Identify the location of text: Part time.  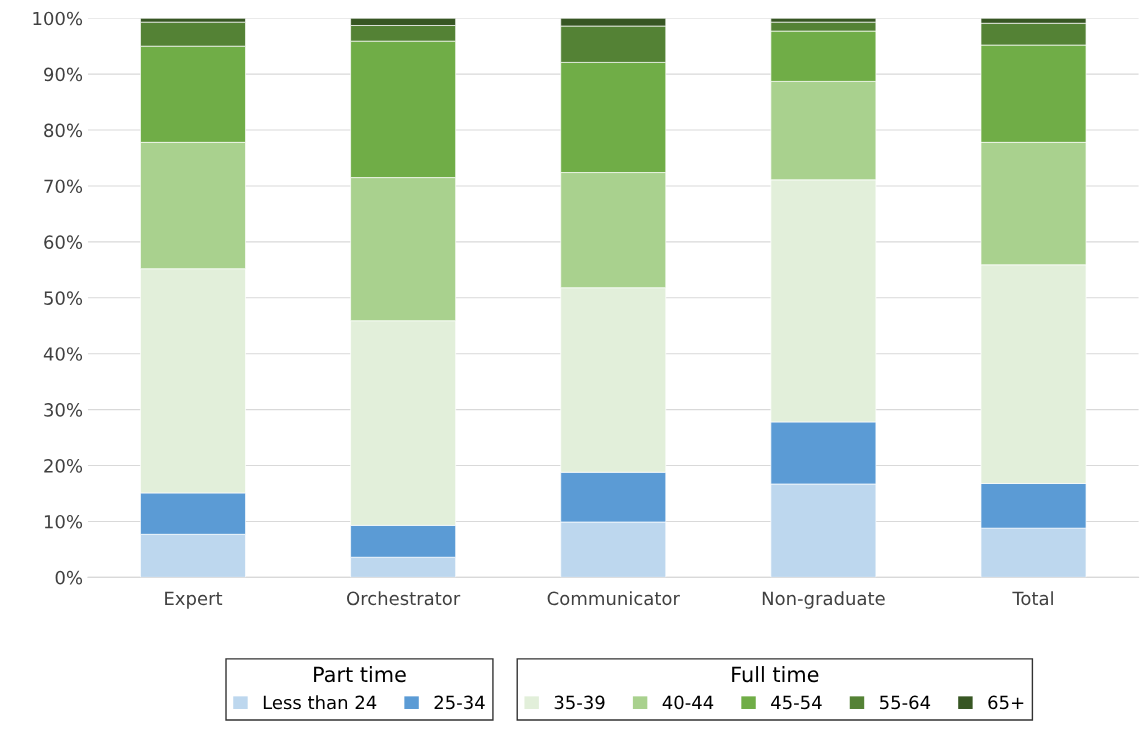
(360, 674).